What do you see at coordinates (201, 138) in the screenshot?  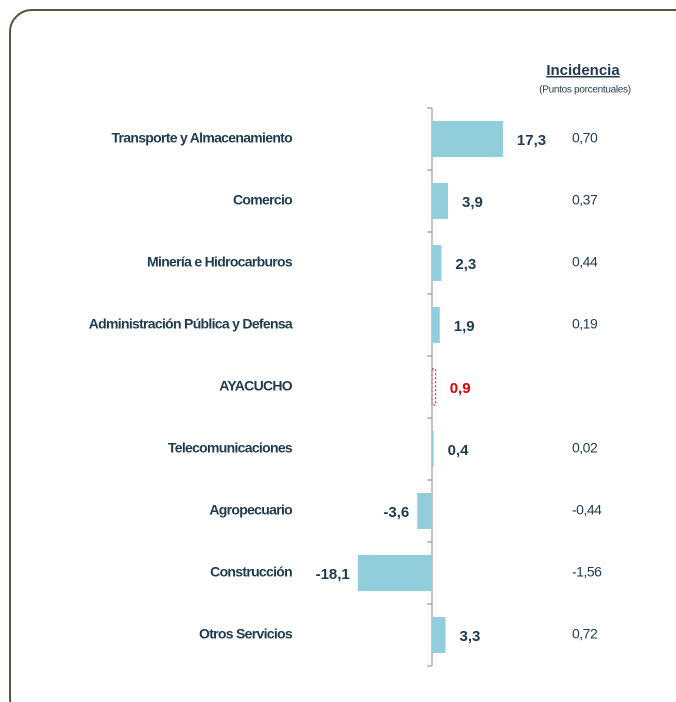 I see `category-label: Transporte y Almacenamiento` at bounding box center [201, 138].